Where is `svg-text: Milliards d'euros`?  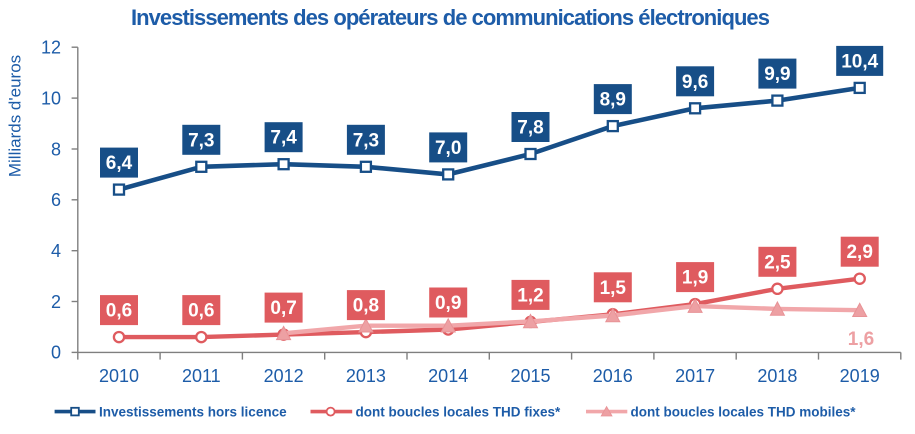
svg-text: Milliards d'euros is located at coordinates (15, 116).